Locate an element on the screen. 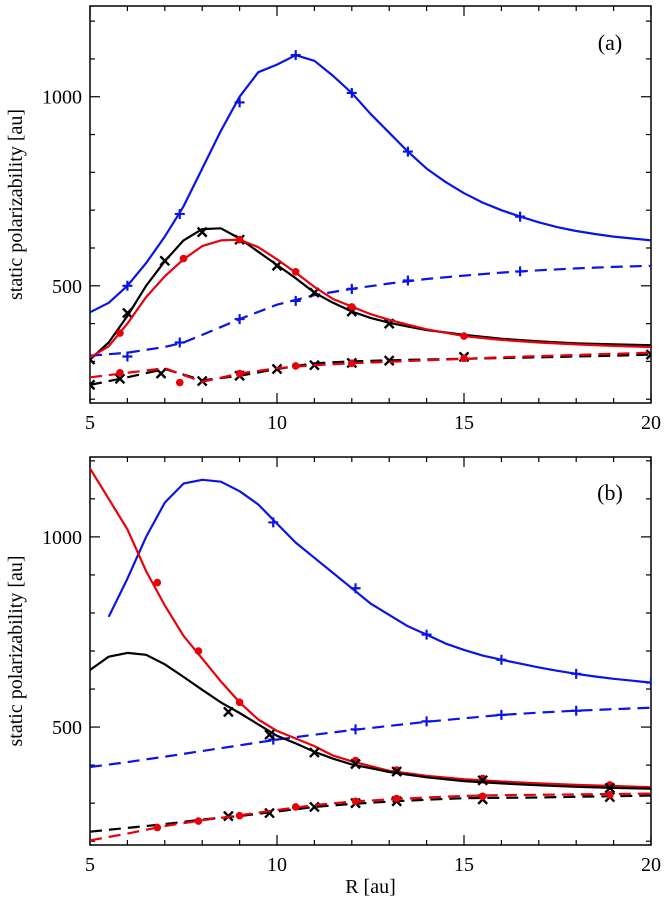 The width and height of the screenshot is (664, 899). panel-label: (a) is located at coordinates (610, 42).